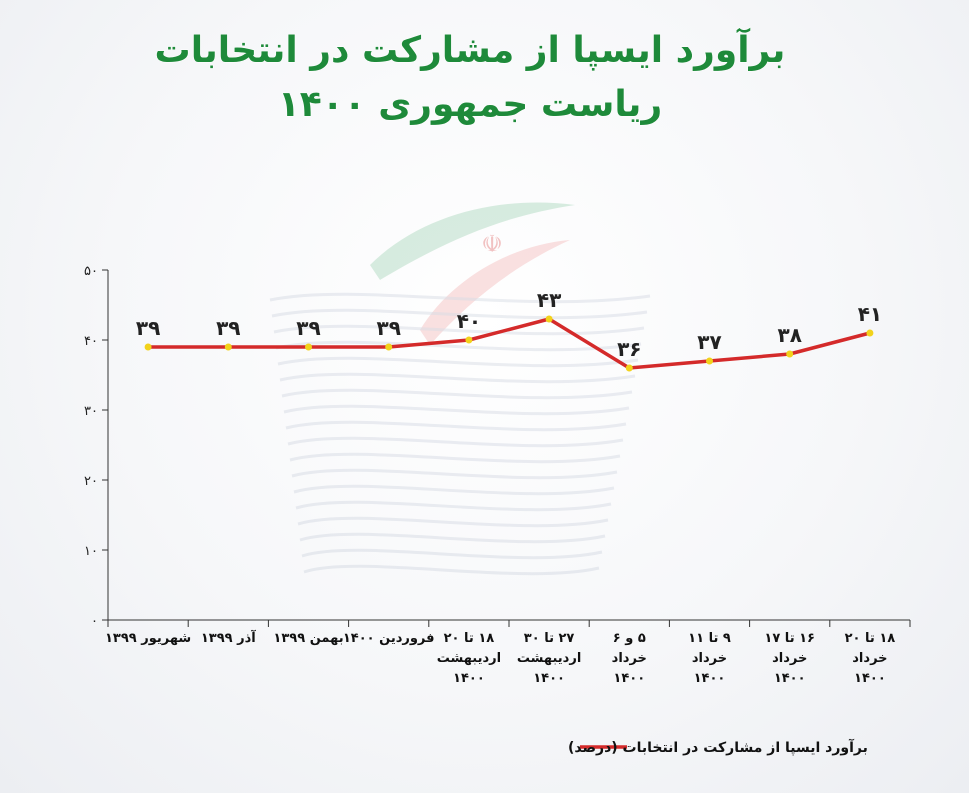 The width and height of the screenshot is (969, 793). Describe the element at coordinates (96, 446) in the screenshot. I see `y-ticks: ۰ ۱۰ ۲۰ ۳۰ ۴۰ ۵۰` at that location.